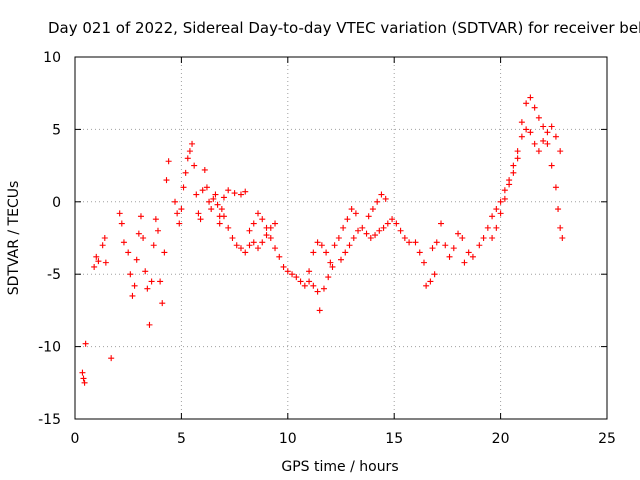  What do you see at coordinates (339, 467) in the screenshot?
I see `x-axis-label: GPS time / hours` at bounding box center [339, 467].